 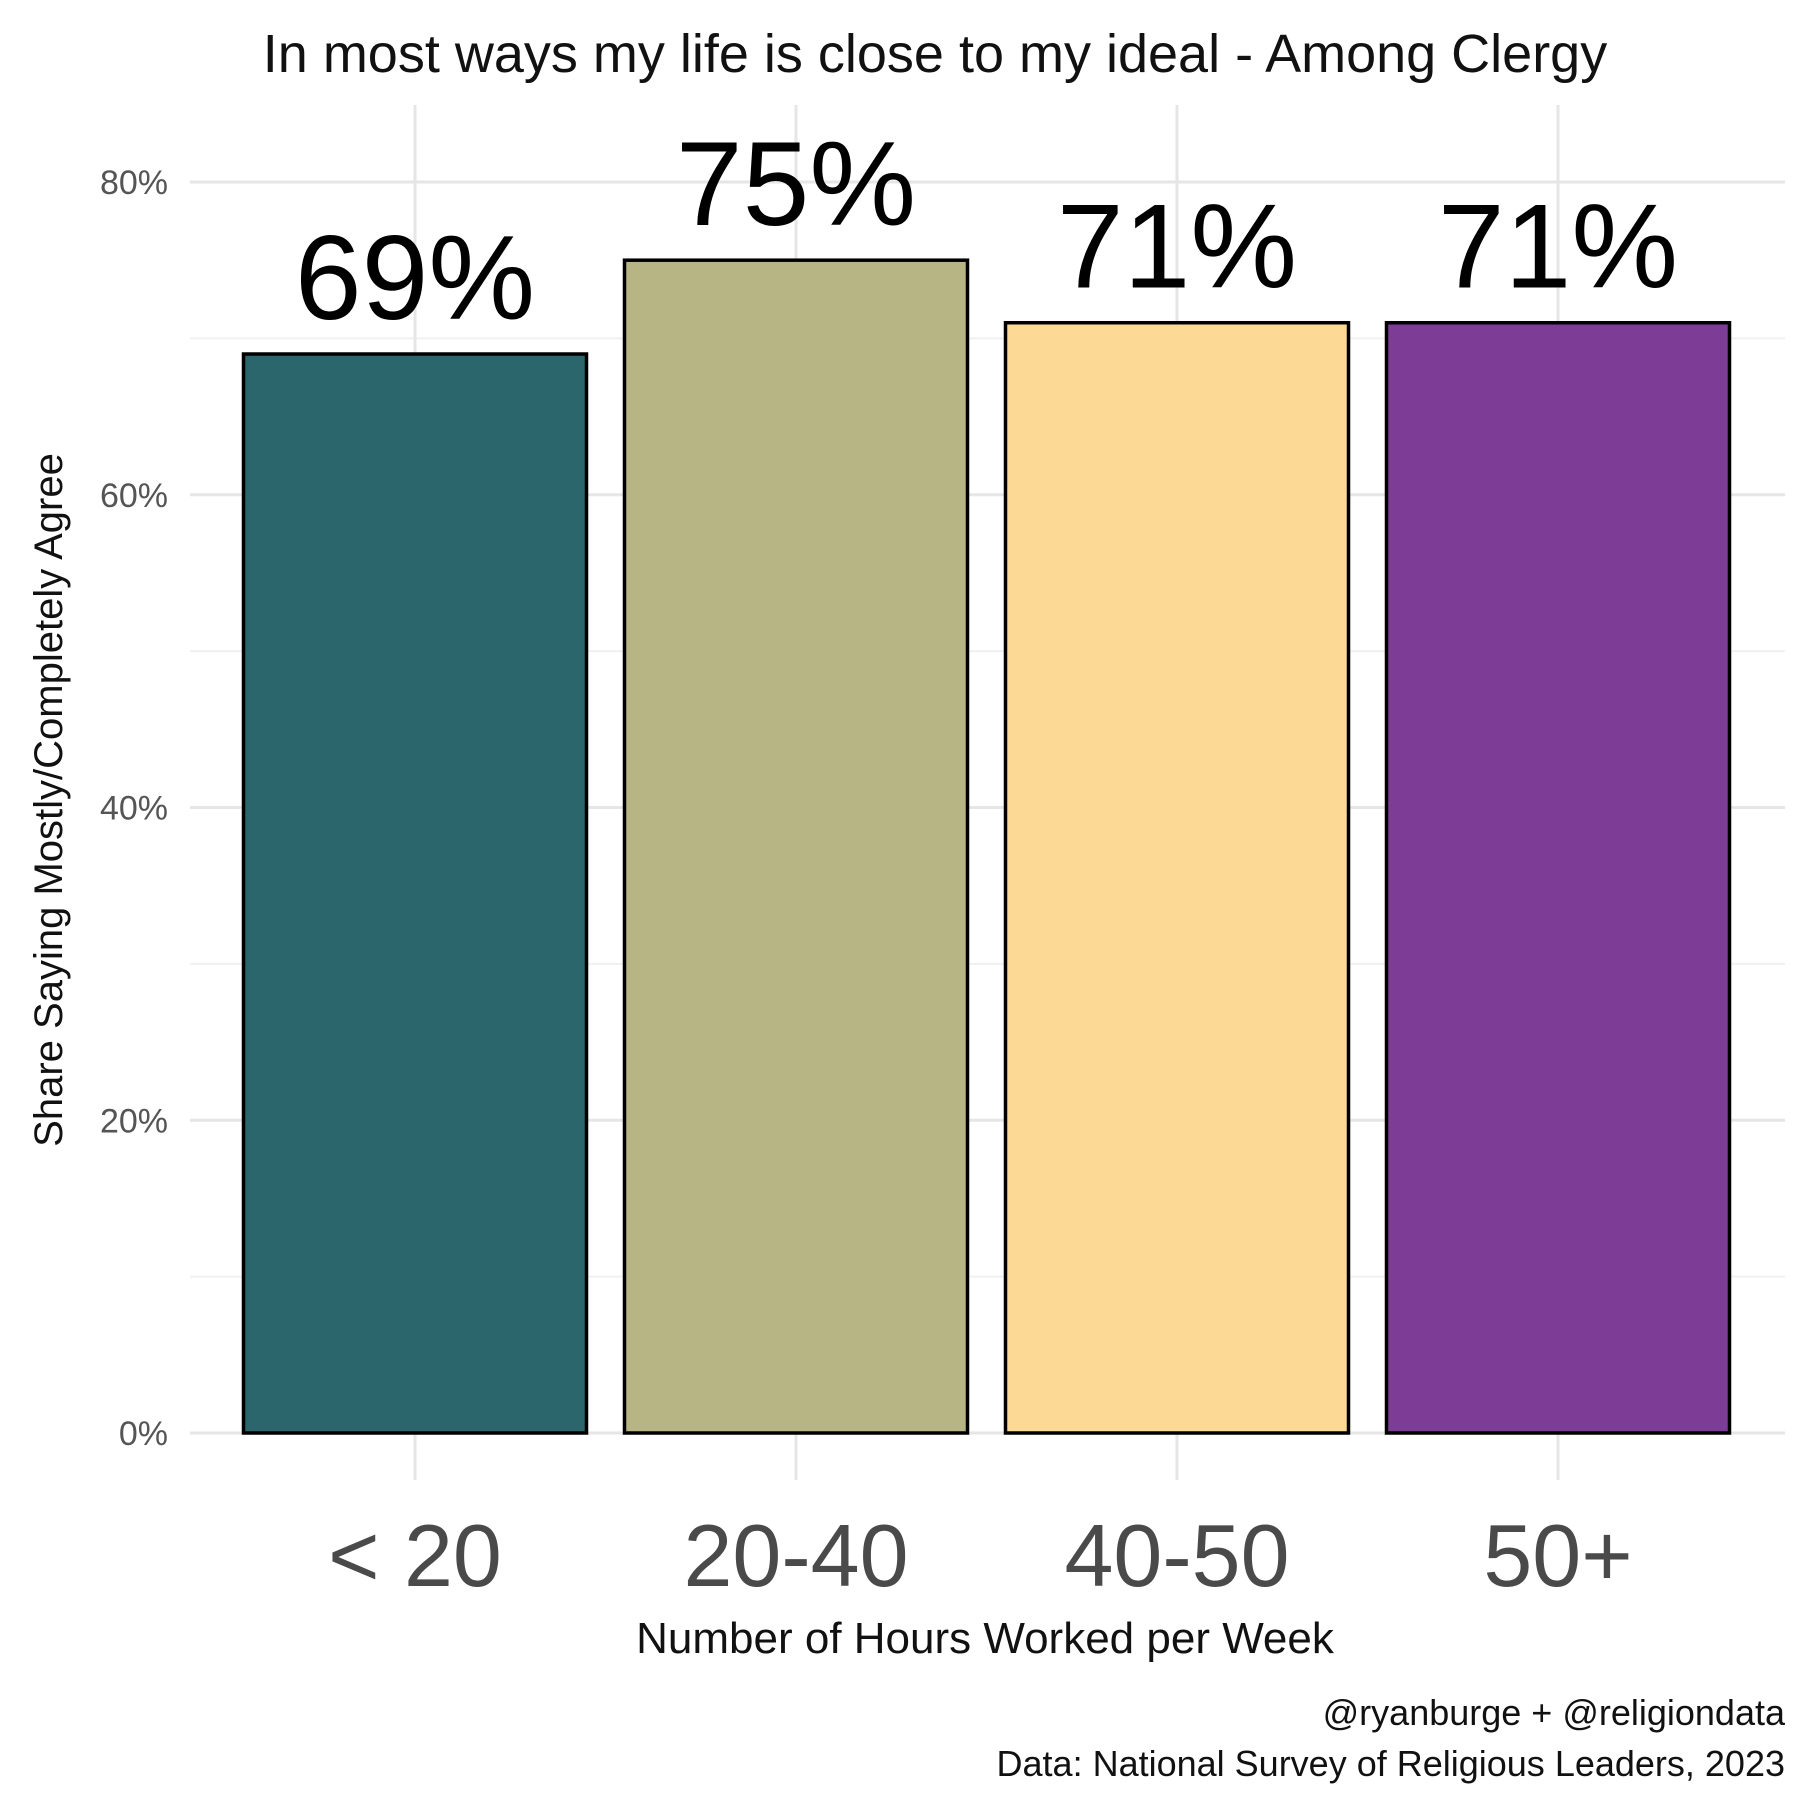 What do you see at coordinates (143, 1434) in the screenshot?
I see `y-tick-label-0: 0%` at bounding box center [143, 1434].